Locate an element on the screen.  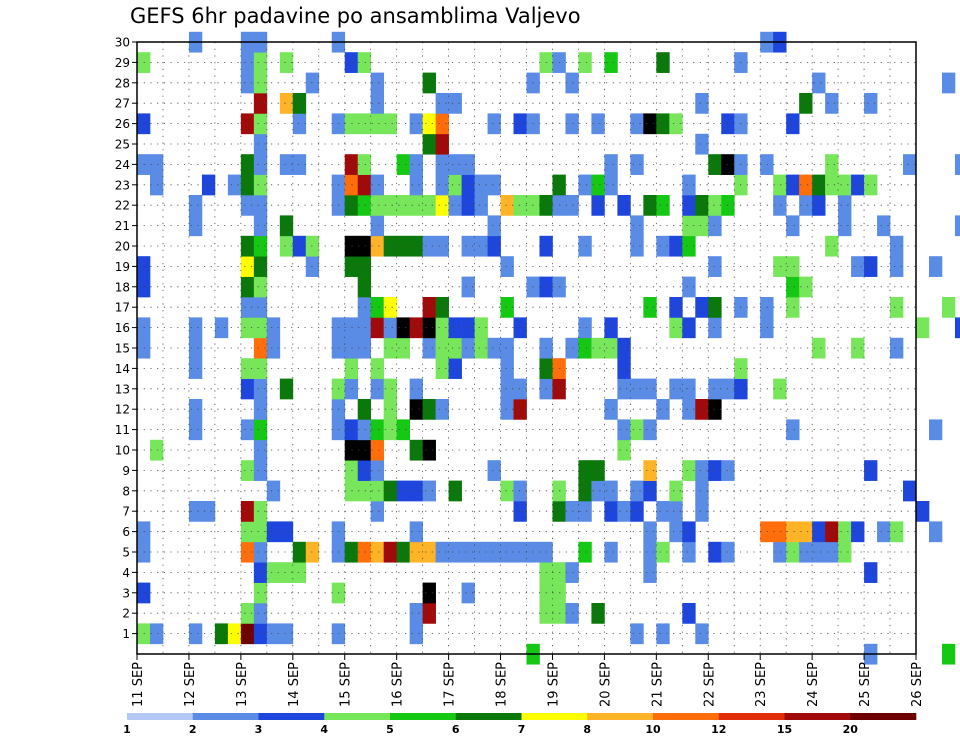
legend-label: 1 is located at coordinates (127, 729).